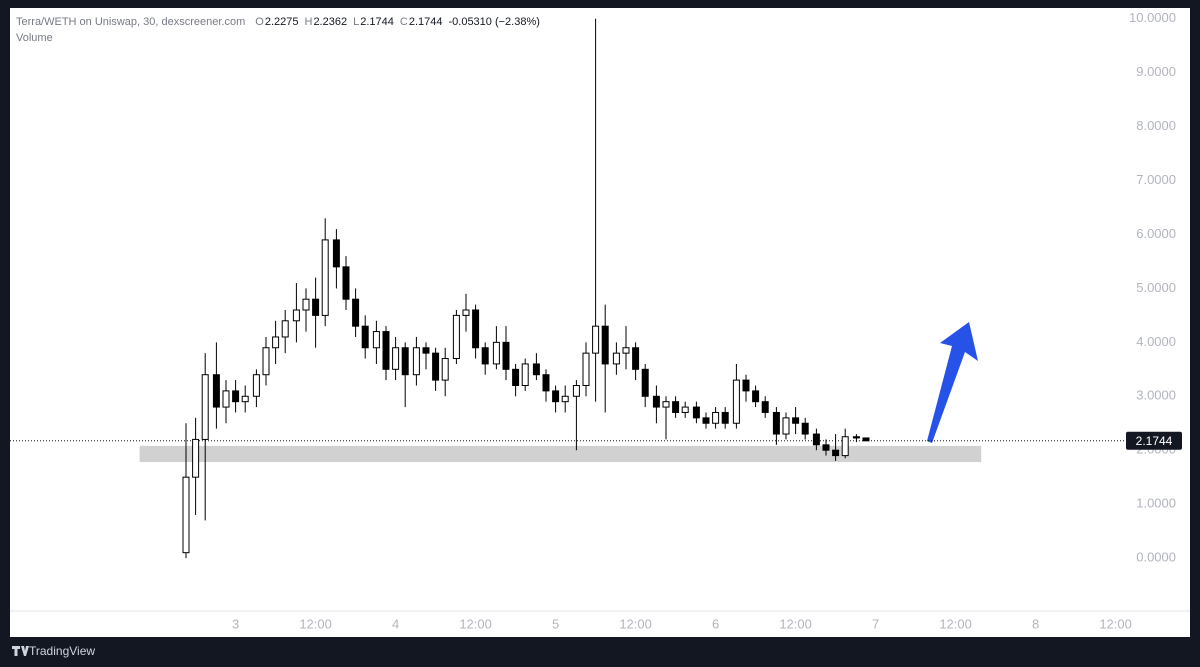 The image size is (1200, 667). What do you see at coordinates (1156, 341) in the screenshot?
I see `y-tick-label: 4.0000` at bounding box center [1156, 341].